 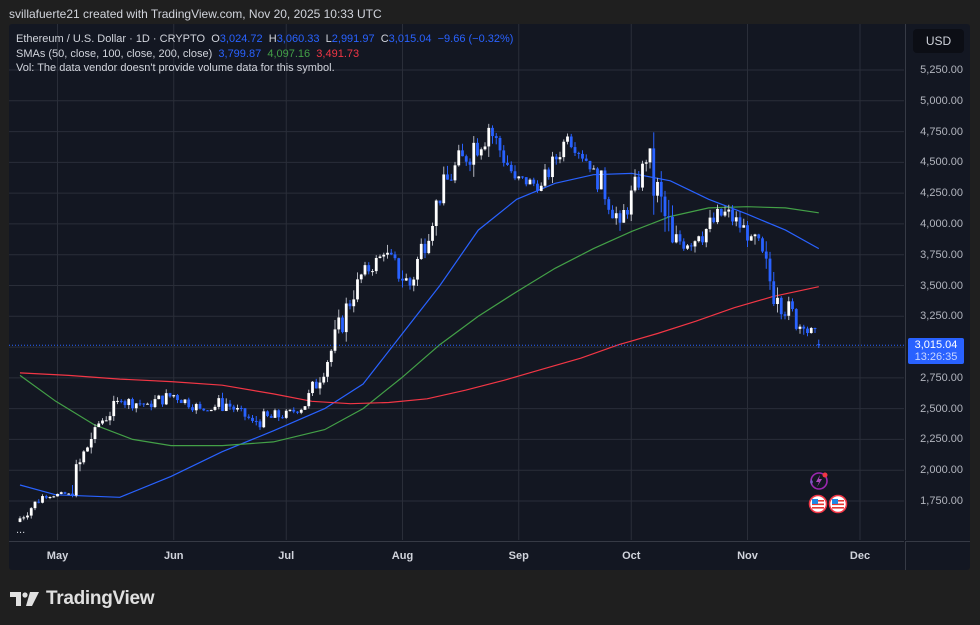 I want to click on tradingview-logo: TradingView, so click(x=82, y=599).